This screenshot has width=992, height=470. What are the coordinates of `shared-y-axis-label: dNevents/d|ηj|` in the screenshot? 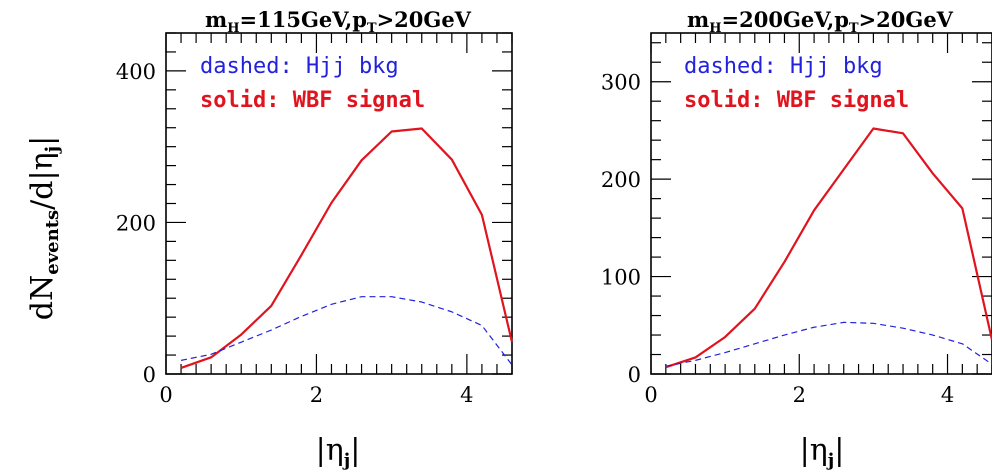 It's located at (44, 228).